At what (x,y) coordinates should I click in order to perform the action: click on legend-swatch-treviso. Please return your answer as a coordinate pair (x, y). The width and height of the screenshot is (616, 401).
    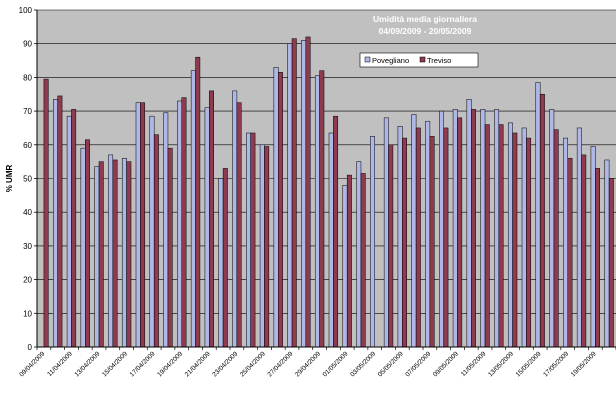
    Looking at the image, I should click on (422, 59).